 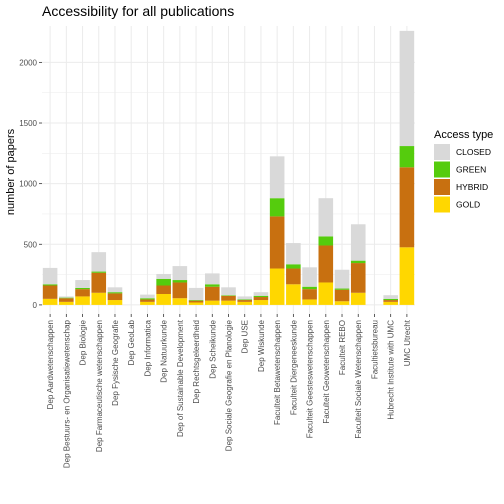 What do you see at coordinates (147, 347) in the screenshot?
I see `x-tick-label: Dep Informatica` at bounding box center [147, 347].